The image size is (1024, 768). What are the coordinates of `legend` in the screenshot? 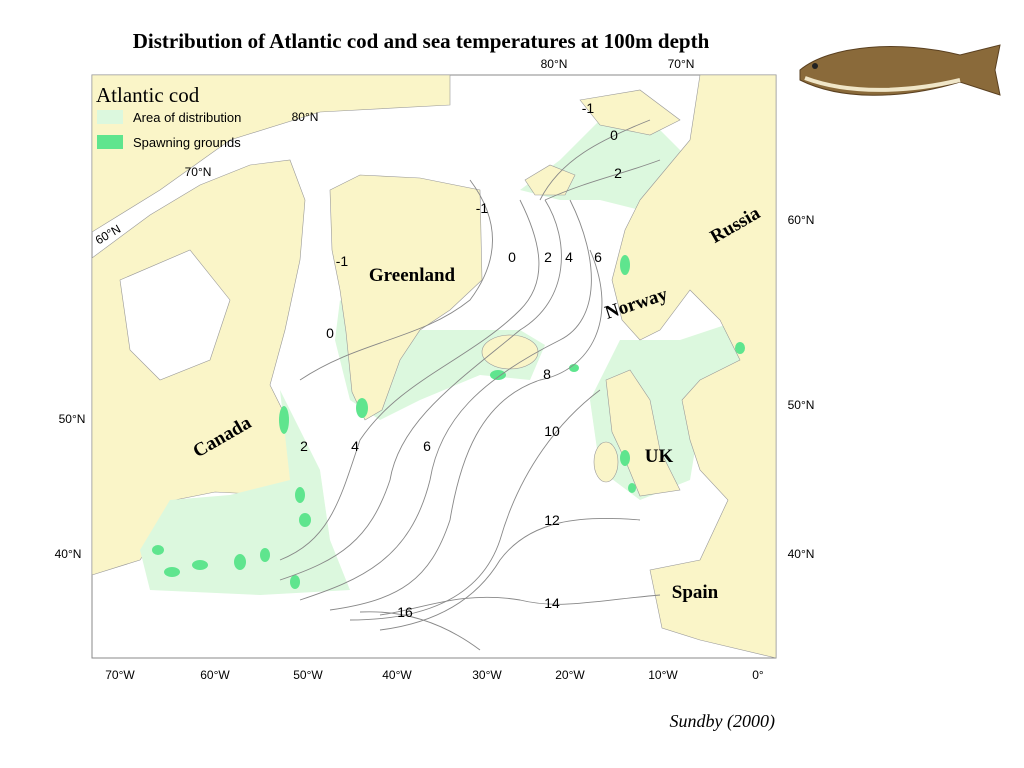 It's located at (110, 129).